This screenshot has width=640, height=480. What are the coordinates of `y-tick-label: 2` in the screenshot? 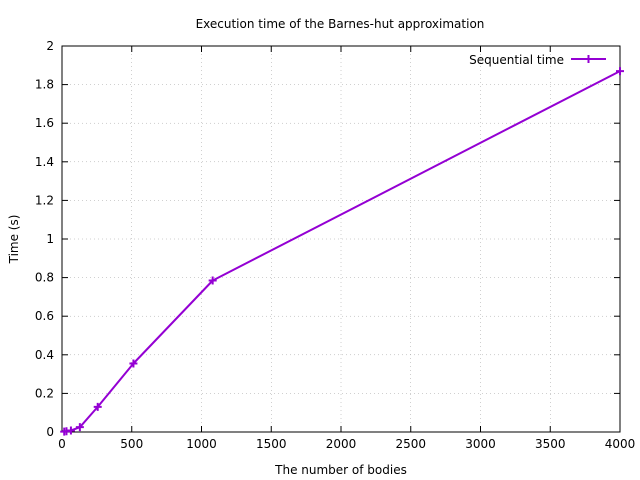 It's located at (50, 46).